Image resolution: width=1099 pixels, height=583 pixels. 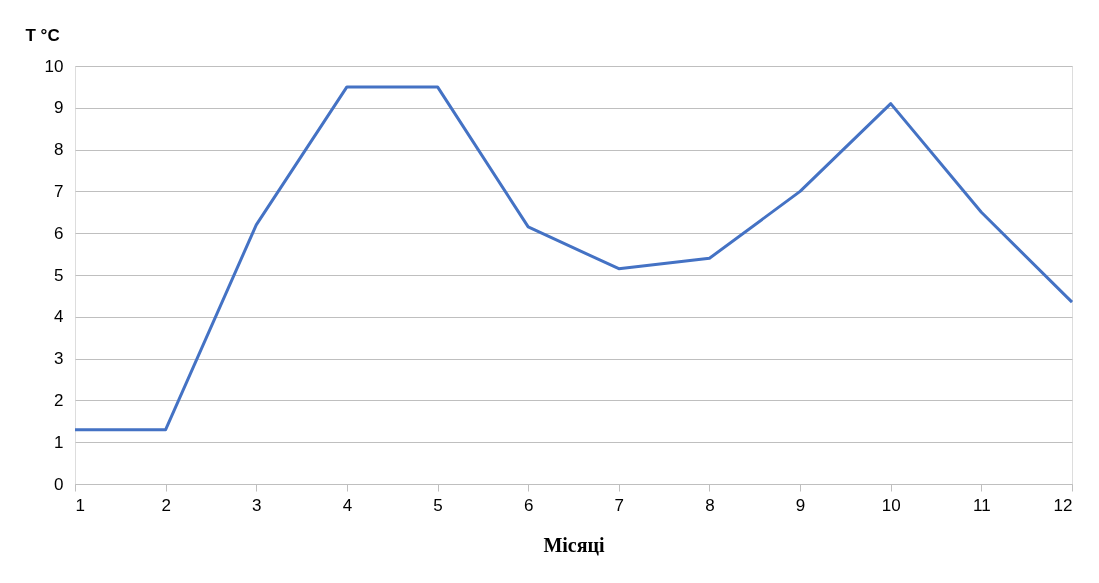 What do you see at coordinates (619, 505) in the screenshot?
I see `x-tick-label: 7` at bounding box center [619, 505].